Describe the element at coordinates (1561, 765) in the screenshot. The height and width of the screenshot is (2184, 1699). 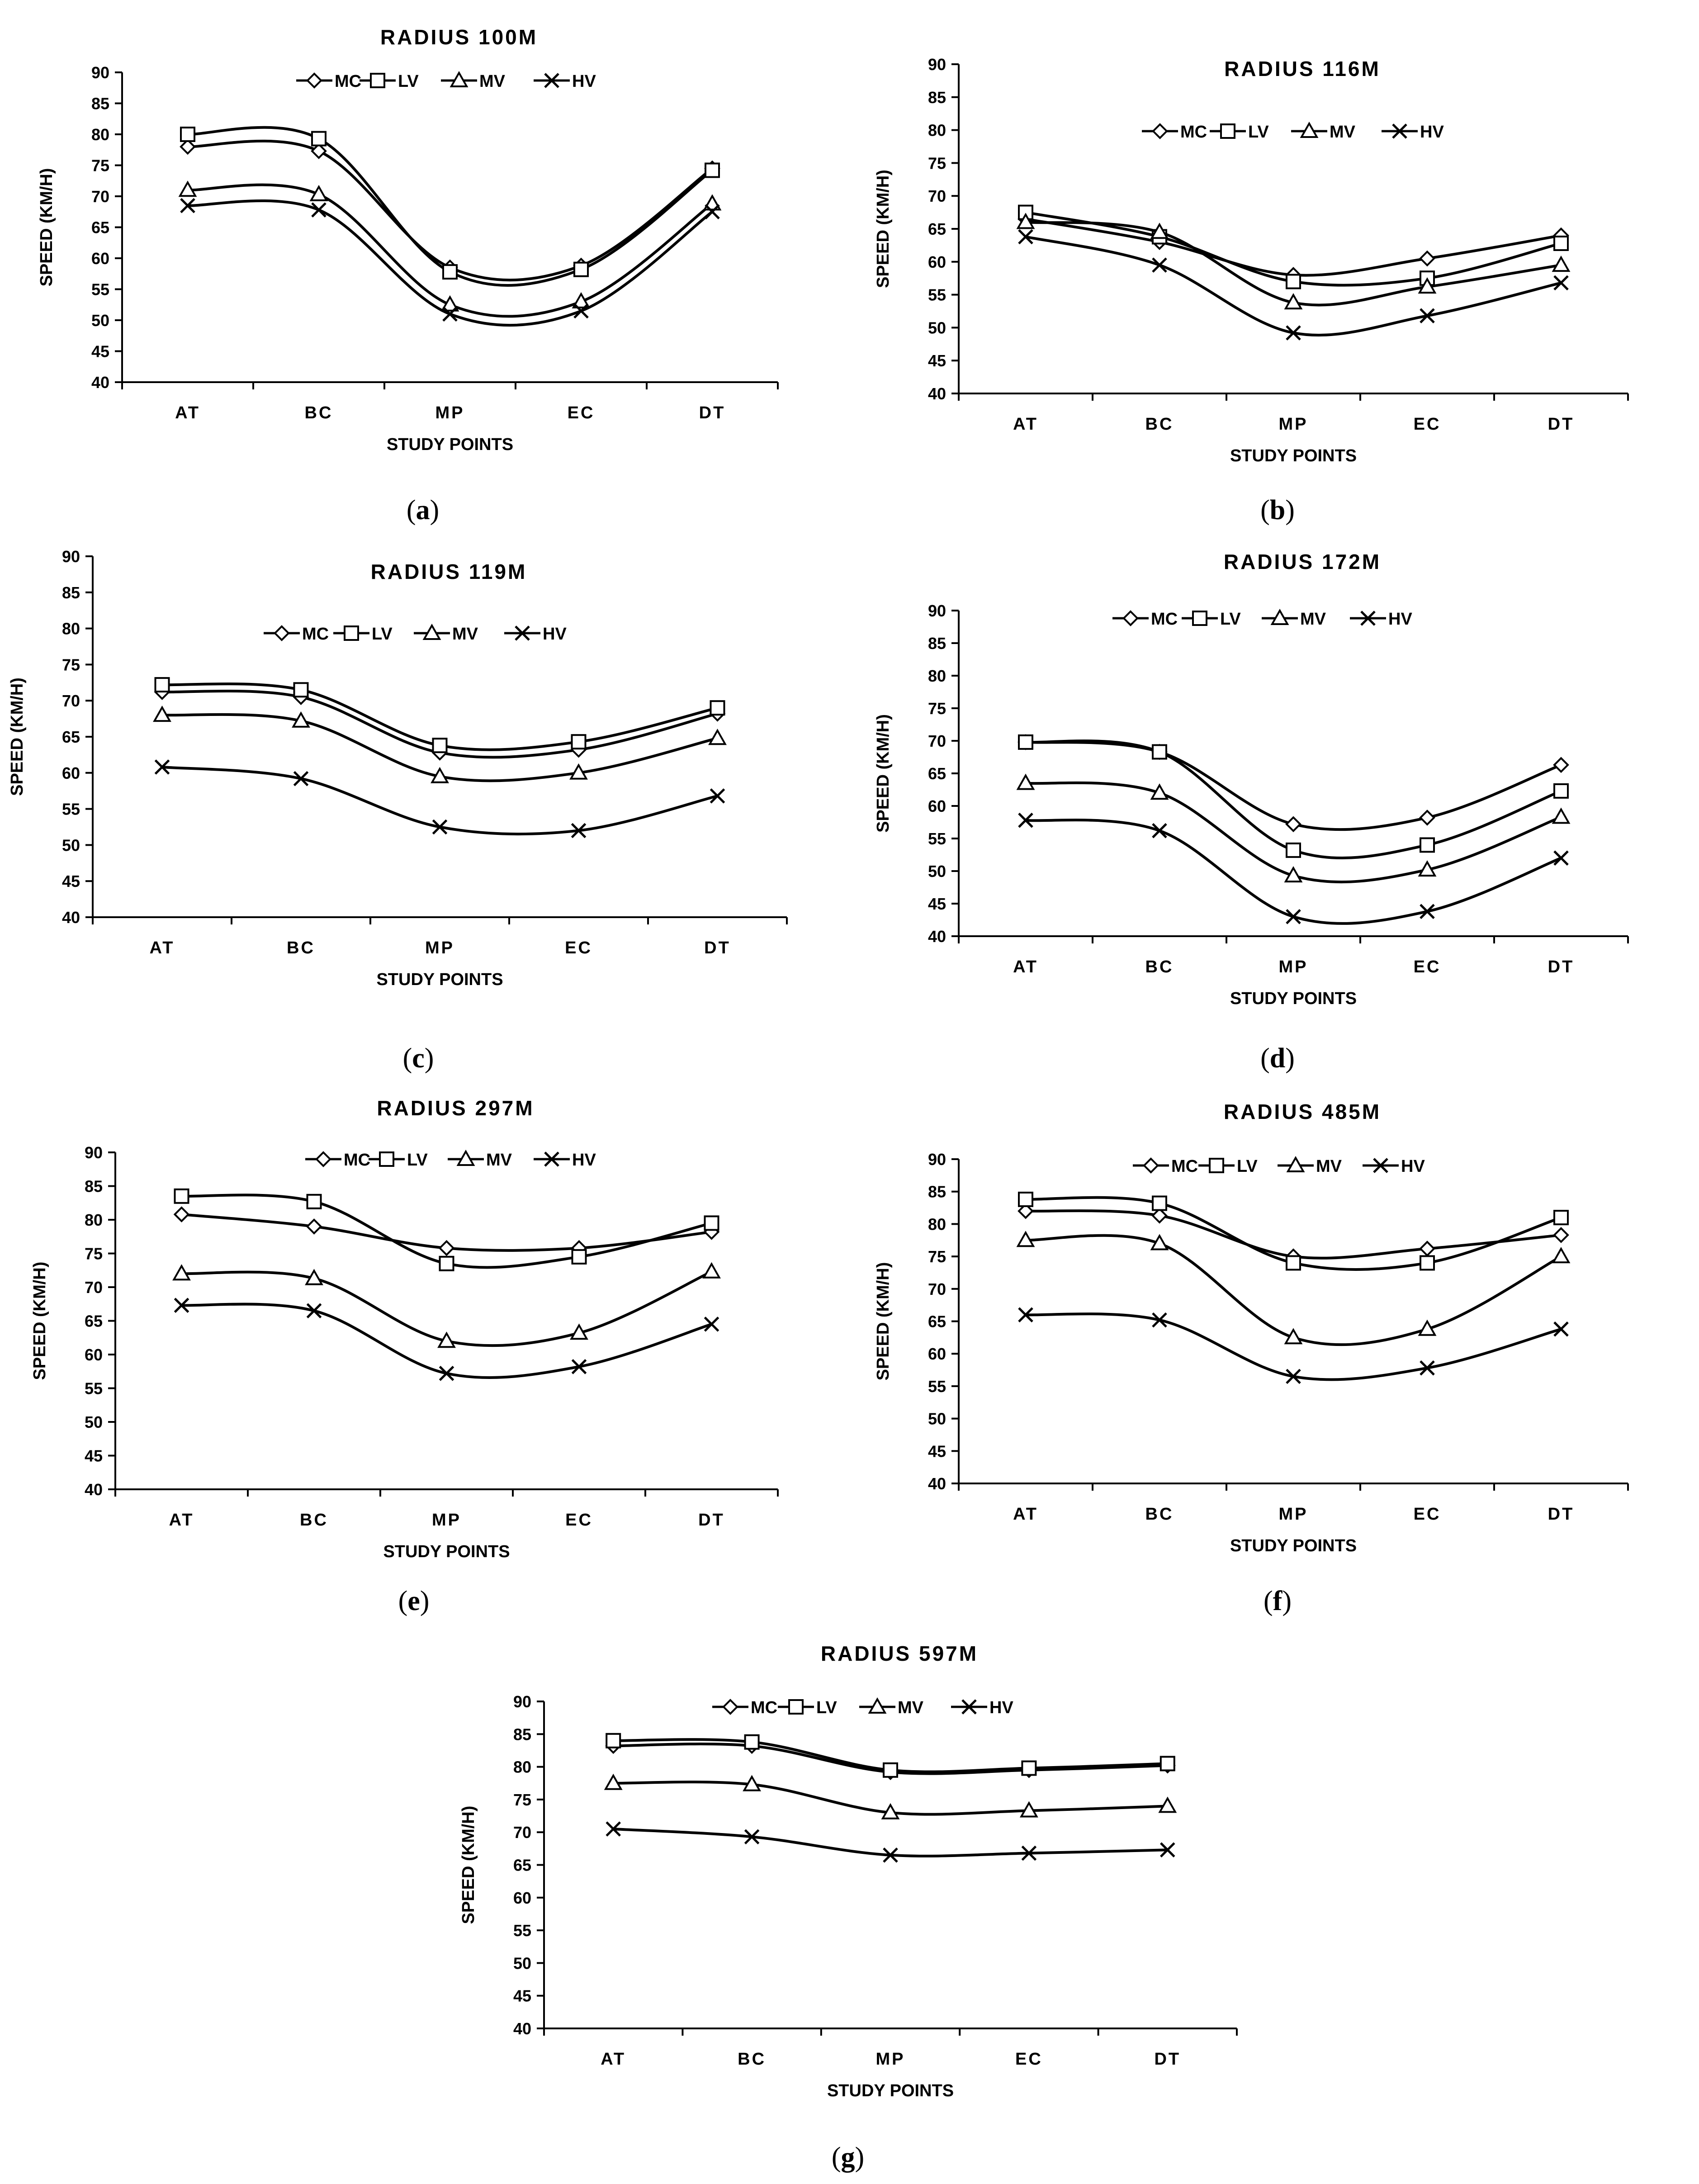
I see `data-point-mc-dt` at that location.